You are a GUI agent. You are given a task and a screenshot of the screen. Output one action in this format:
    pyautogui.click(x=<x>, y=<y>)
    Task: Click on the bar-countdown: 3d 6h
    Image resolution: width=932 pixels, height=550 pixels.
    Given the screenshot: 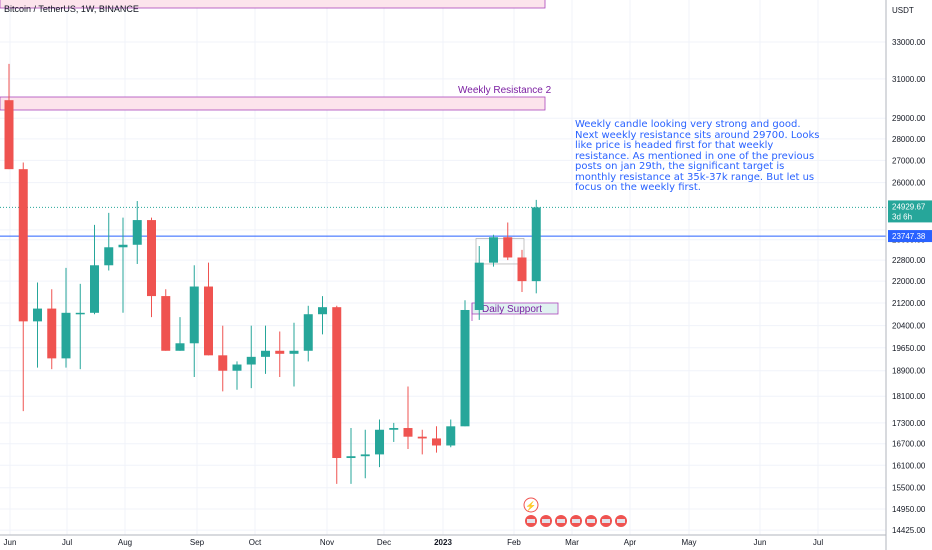 What is the action you would take?
    pyautogui.click(x=902, y=216)
    